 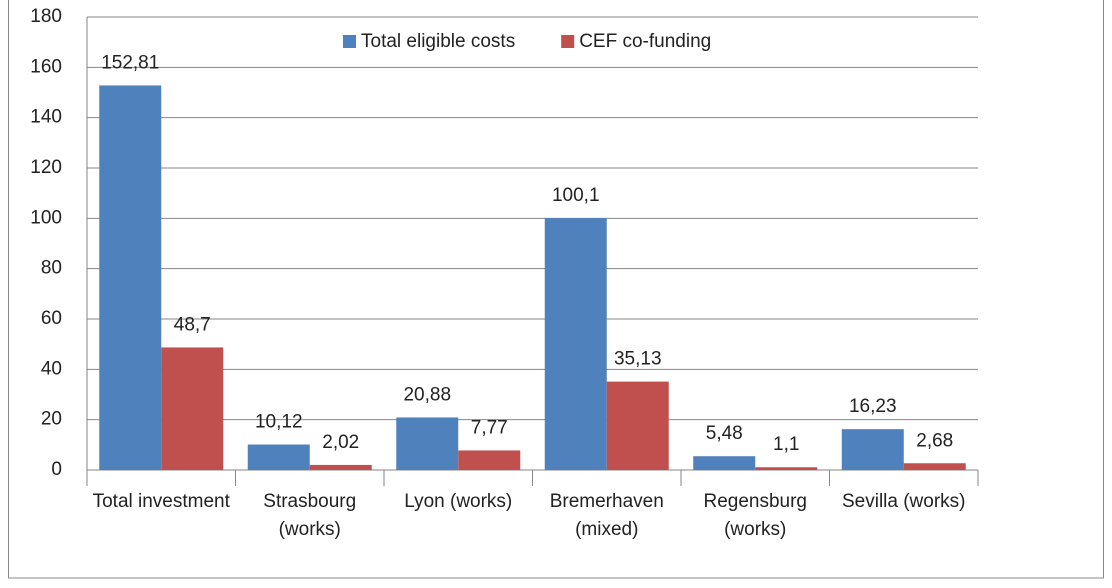 What do you see at coordinates (576, 195) in the screenshot?
I see `data-label: 100,1` at bounding box center [576, 195].